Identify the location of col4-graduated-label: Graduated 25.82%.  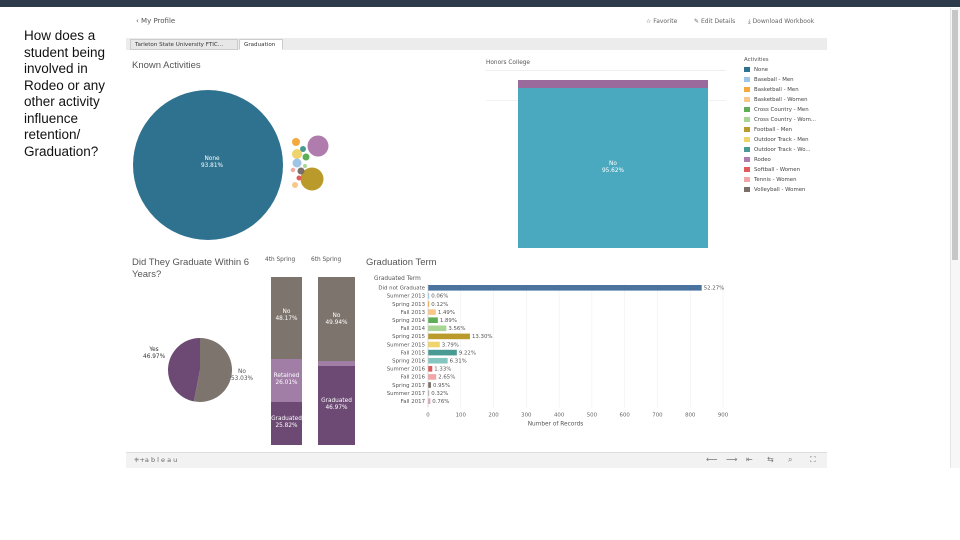
(286, 422).